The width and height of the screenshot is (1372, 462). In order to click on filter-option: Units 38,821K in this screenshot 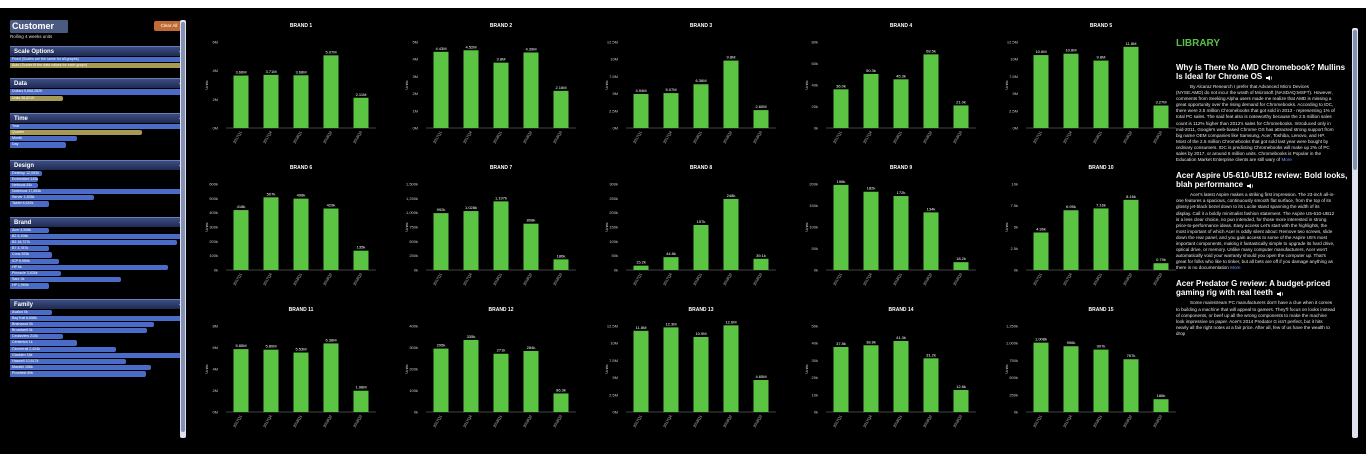, I will do `click(36, 98)`.